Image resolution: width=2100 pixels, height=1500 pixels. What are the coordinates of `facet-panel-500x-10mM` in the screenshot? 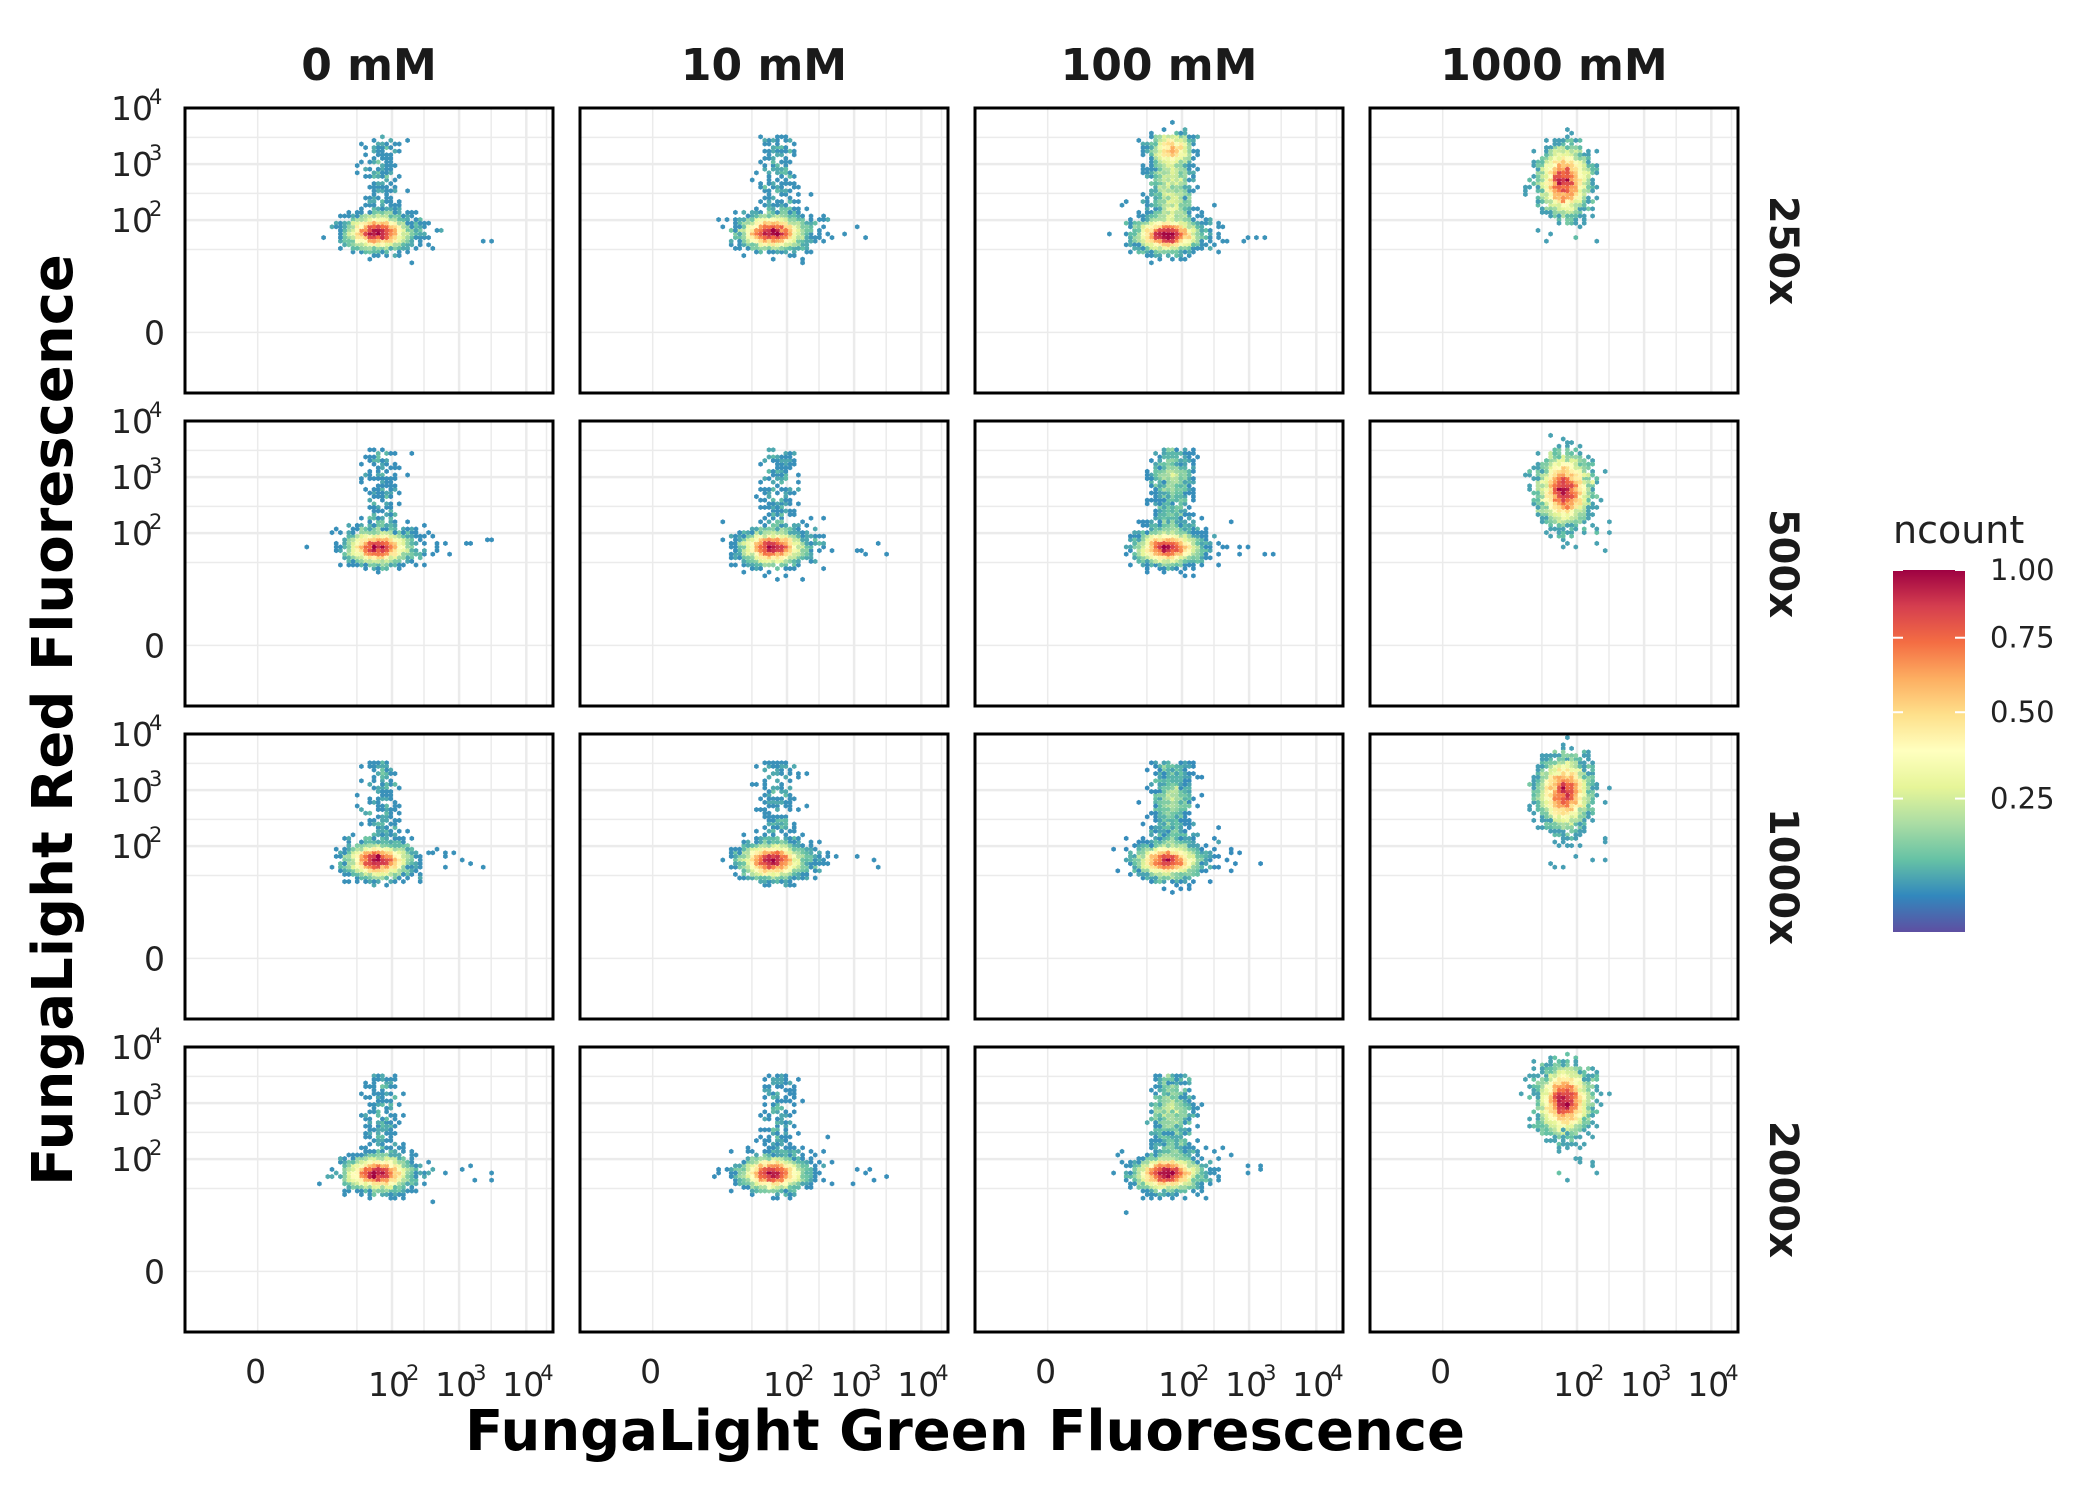 It's located at (764, 563).